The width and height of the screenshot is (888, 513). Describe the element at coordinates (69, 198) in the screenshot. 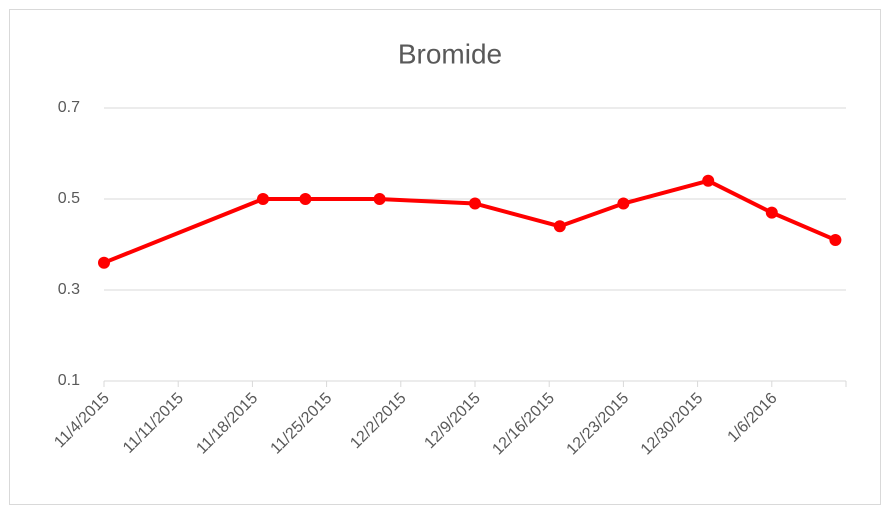

I see `y-tick-label: 0.5` at that location.